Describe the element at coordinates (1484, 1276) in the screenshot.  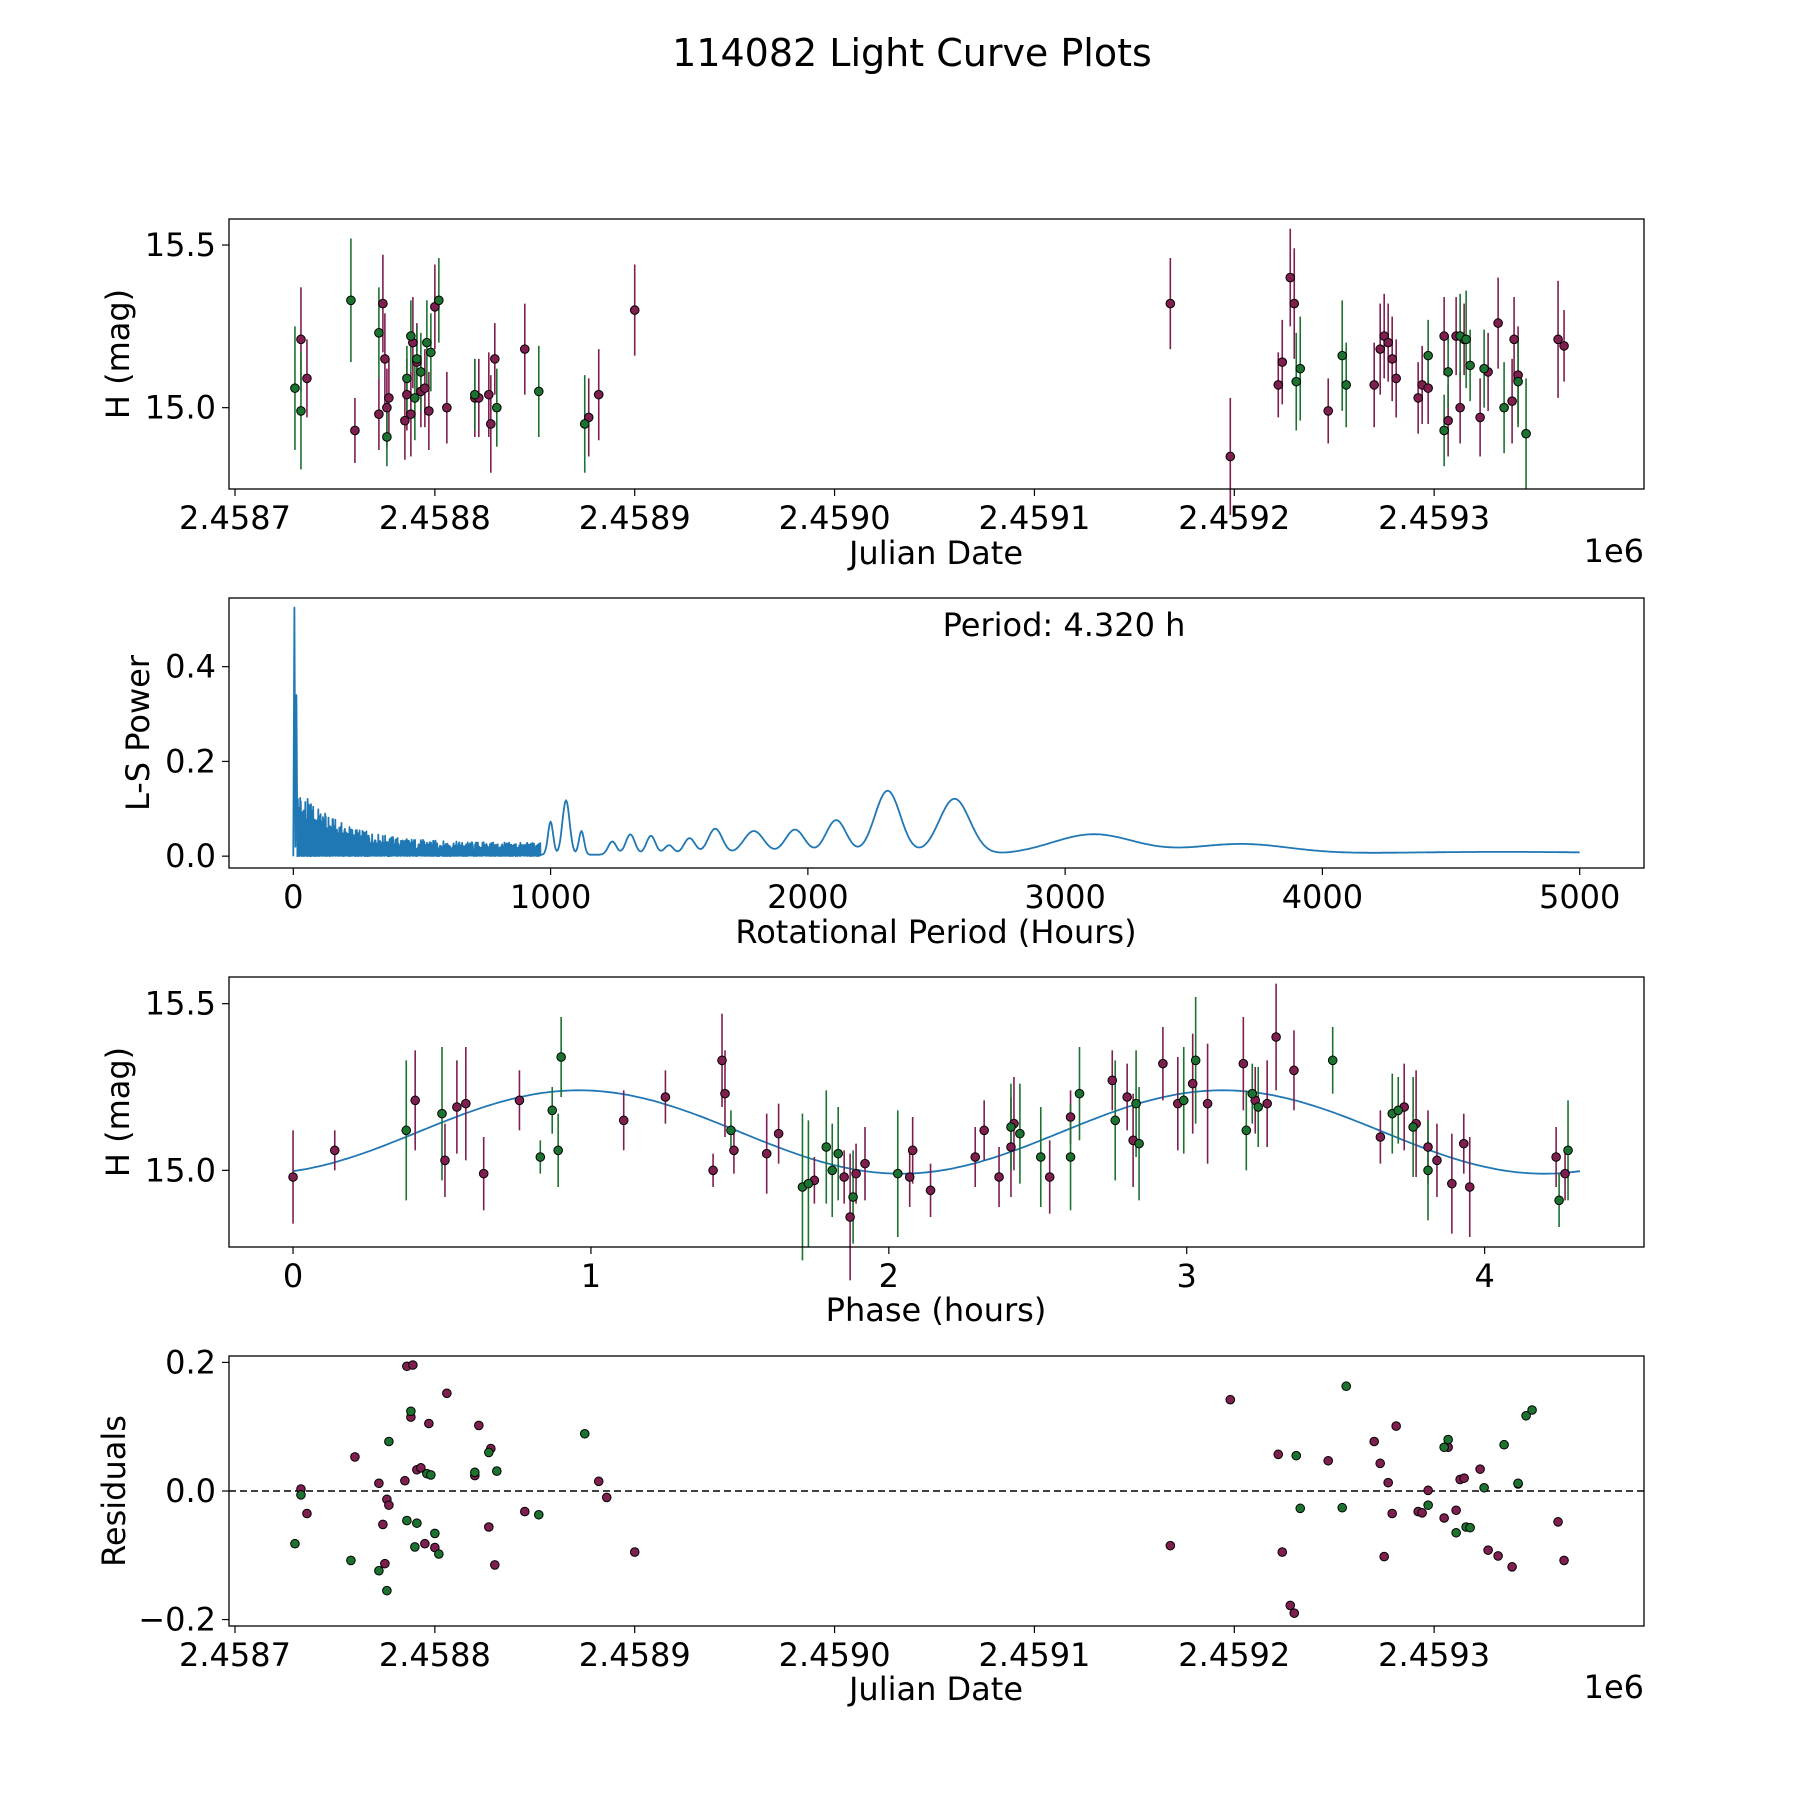
I see `phased-x-tick-label: 4` at that location.